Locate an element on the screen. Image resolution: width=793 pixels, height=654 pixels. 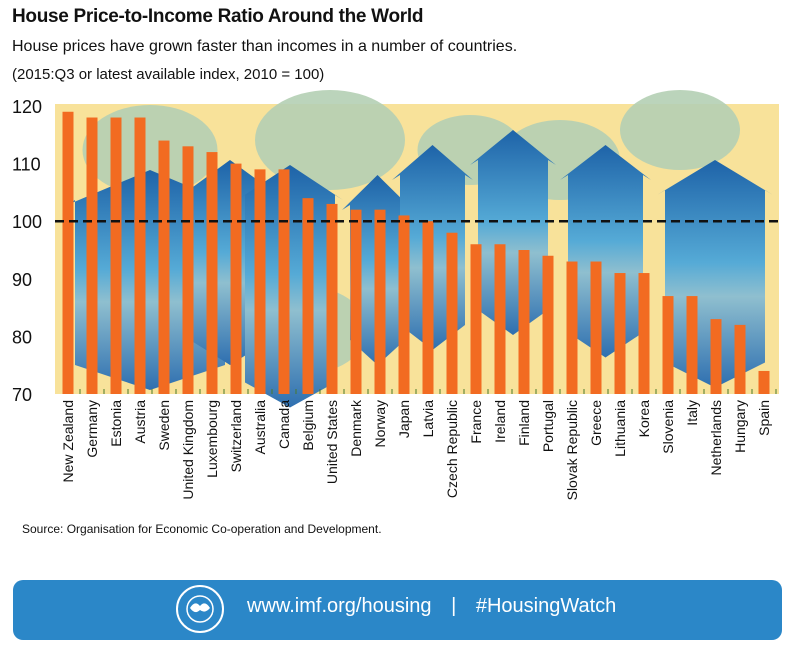
x-tick-label: Denmark is located at coordinates (356, 428).